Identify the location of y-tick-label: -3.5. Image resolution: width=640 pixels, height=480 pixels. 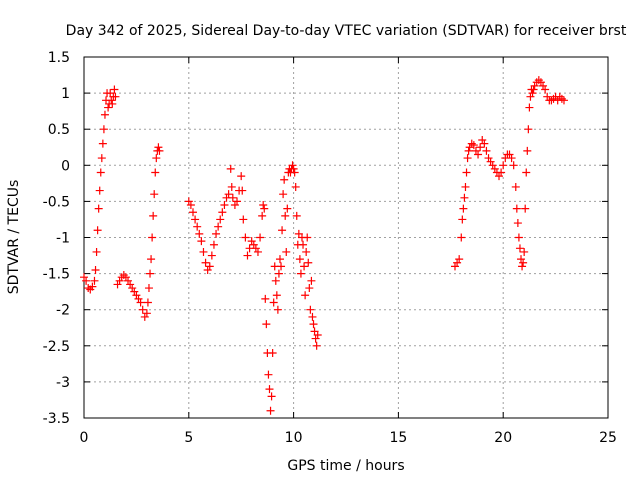
(56, 419).